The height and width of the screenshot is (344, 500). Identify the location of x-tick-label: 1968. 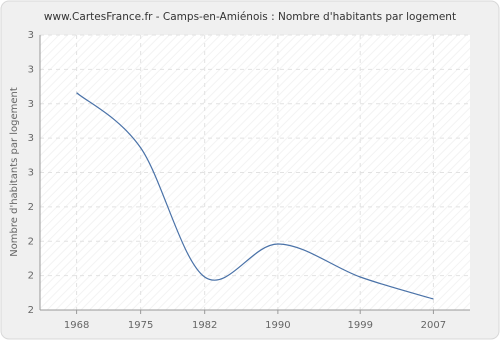
(76, 325).